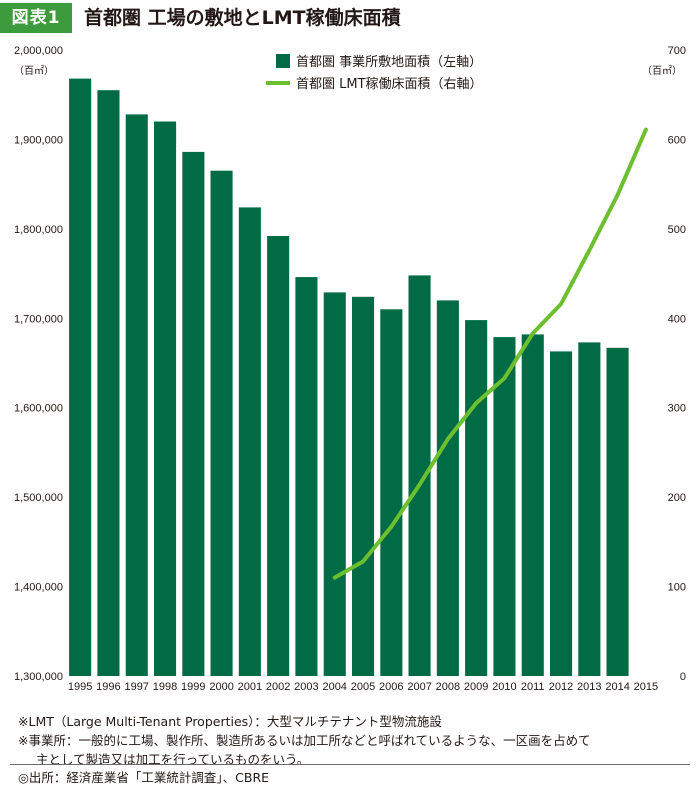 The width and height of the screenshot is (700, 794). I want to click on right-tick-label: 200, so click(677, 498).